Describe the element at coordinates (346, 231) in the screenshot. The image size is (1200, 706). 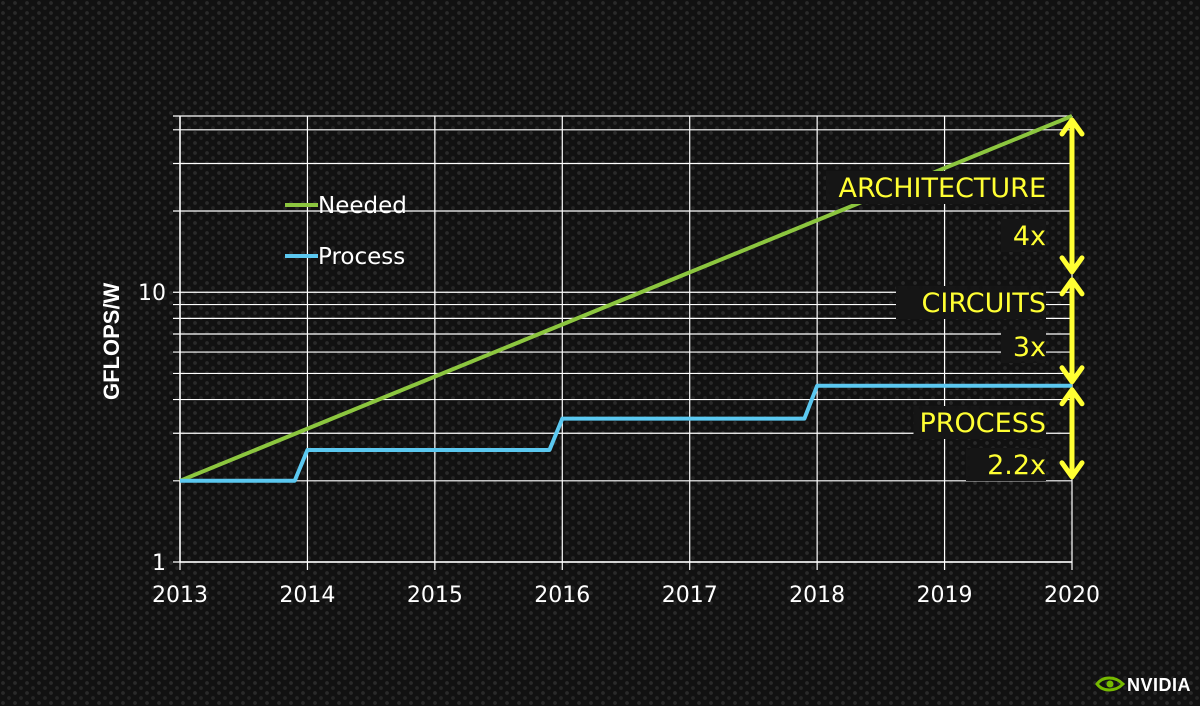
I see `legend: Needed Process` at that location.